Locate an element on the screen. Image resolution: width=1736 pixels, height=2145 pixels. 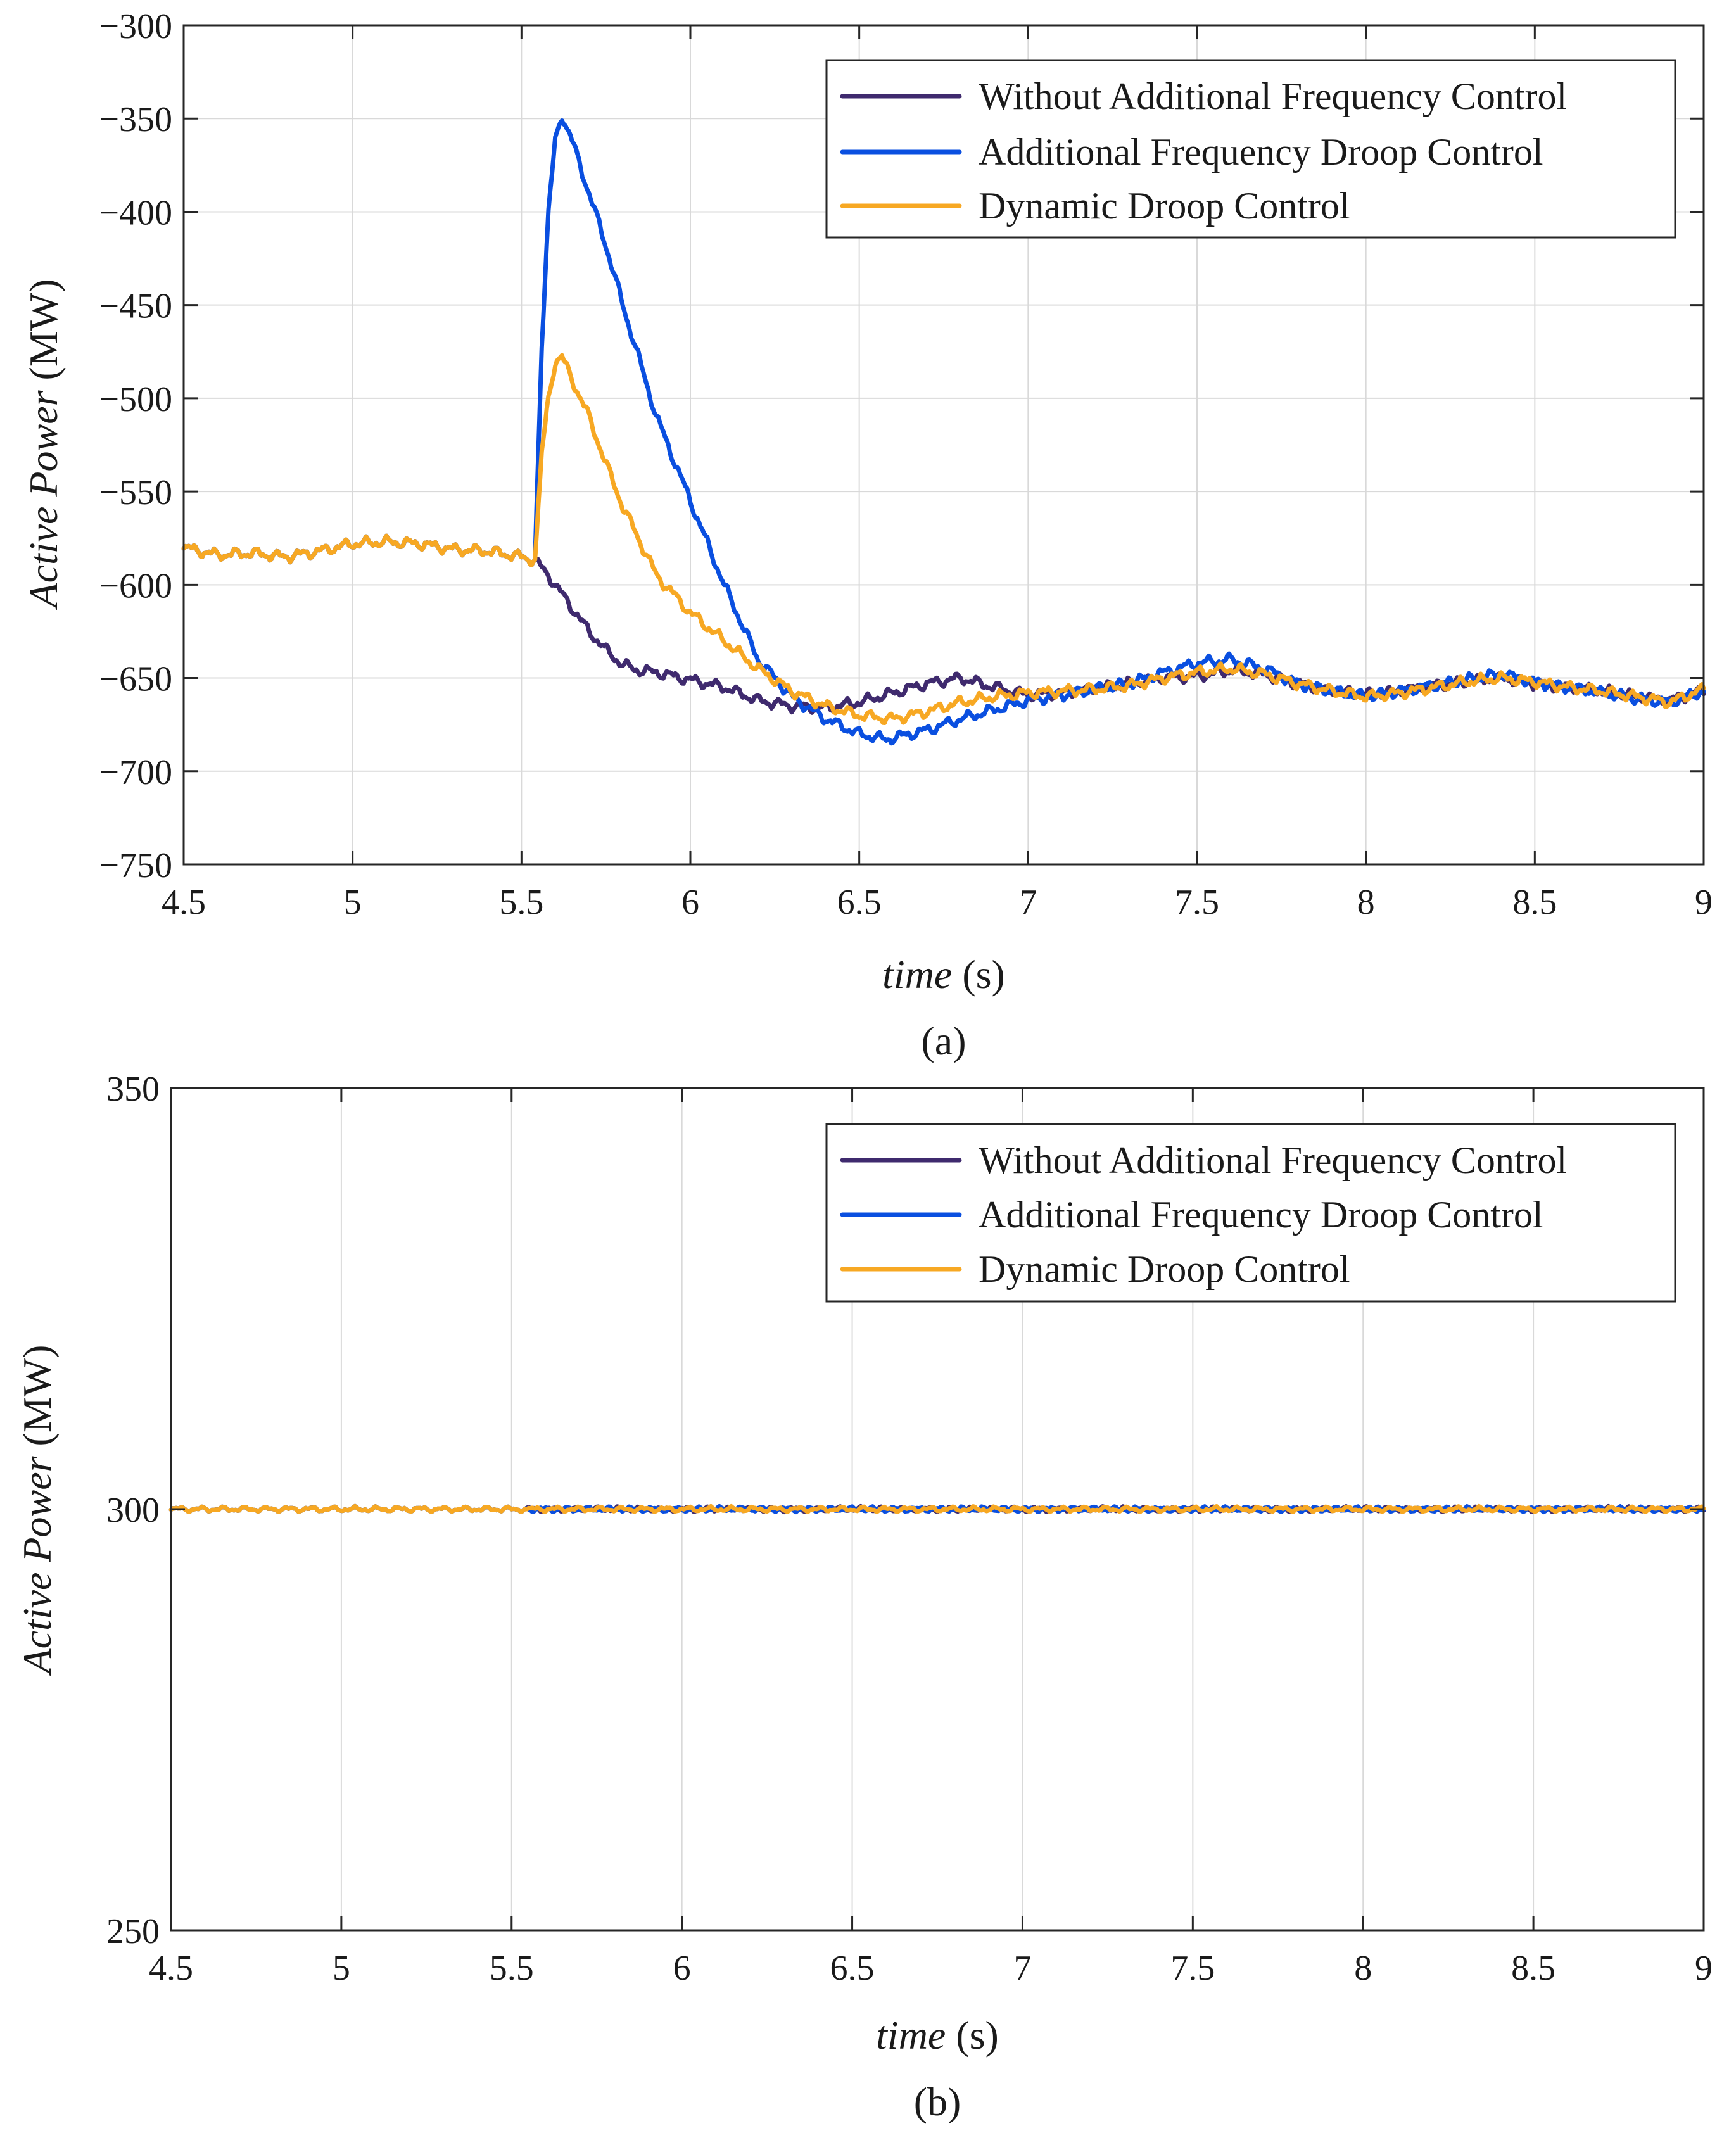
y-tick-label: −400 is located at coordinates (135, 212).